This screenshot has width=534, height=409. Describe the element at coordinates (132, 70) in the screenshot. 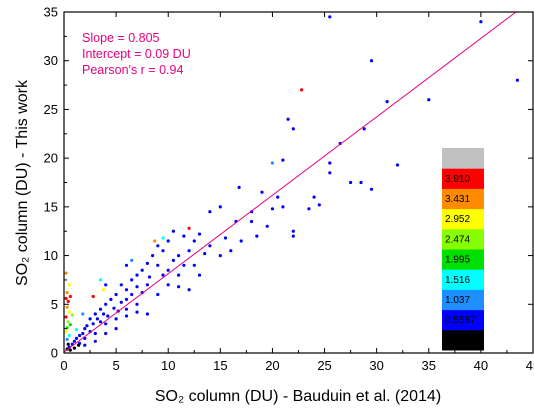

I see `annotation-pearson: Pearson's r = 0.94` at that location.